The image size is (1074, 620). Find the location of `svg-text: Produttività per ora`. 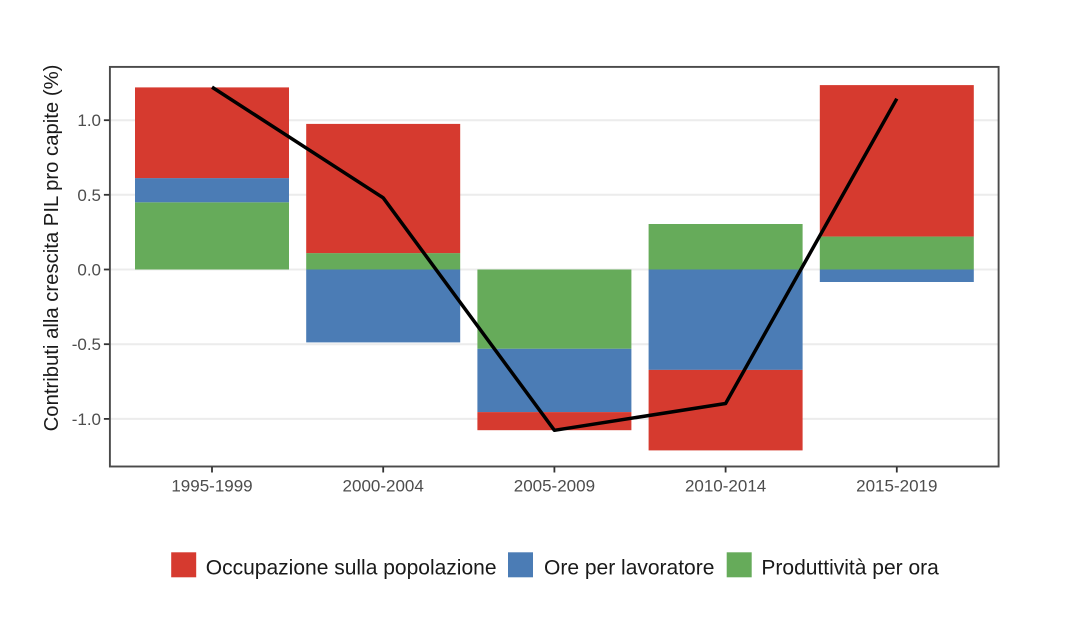

svg-text: Produttività per ora is located at coordinates (850, 567).